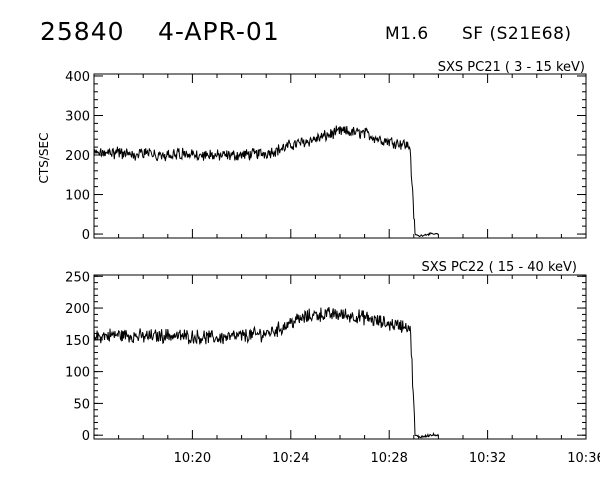 The image size is (600, 480). What do you see at coordinates (499, 267) in the screenshot?
I see `panel-pc22-title: SXS PC22 ( 15 - 40 keV)` at bounding box center [499, 267].